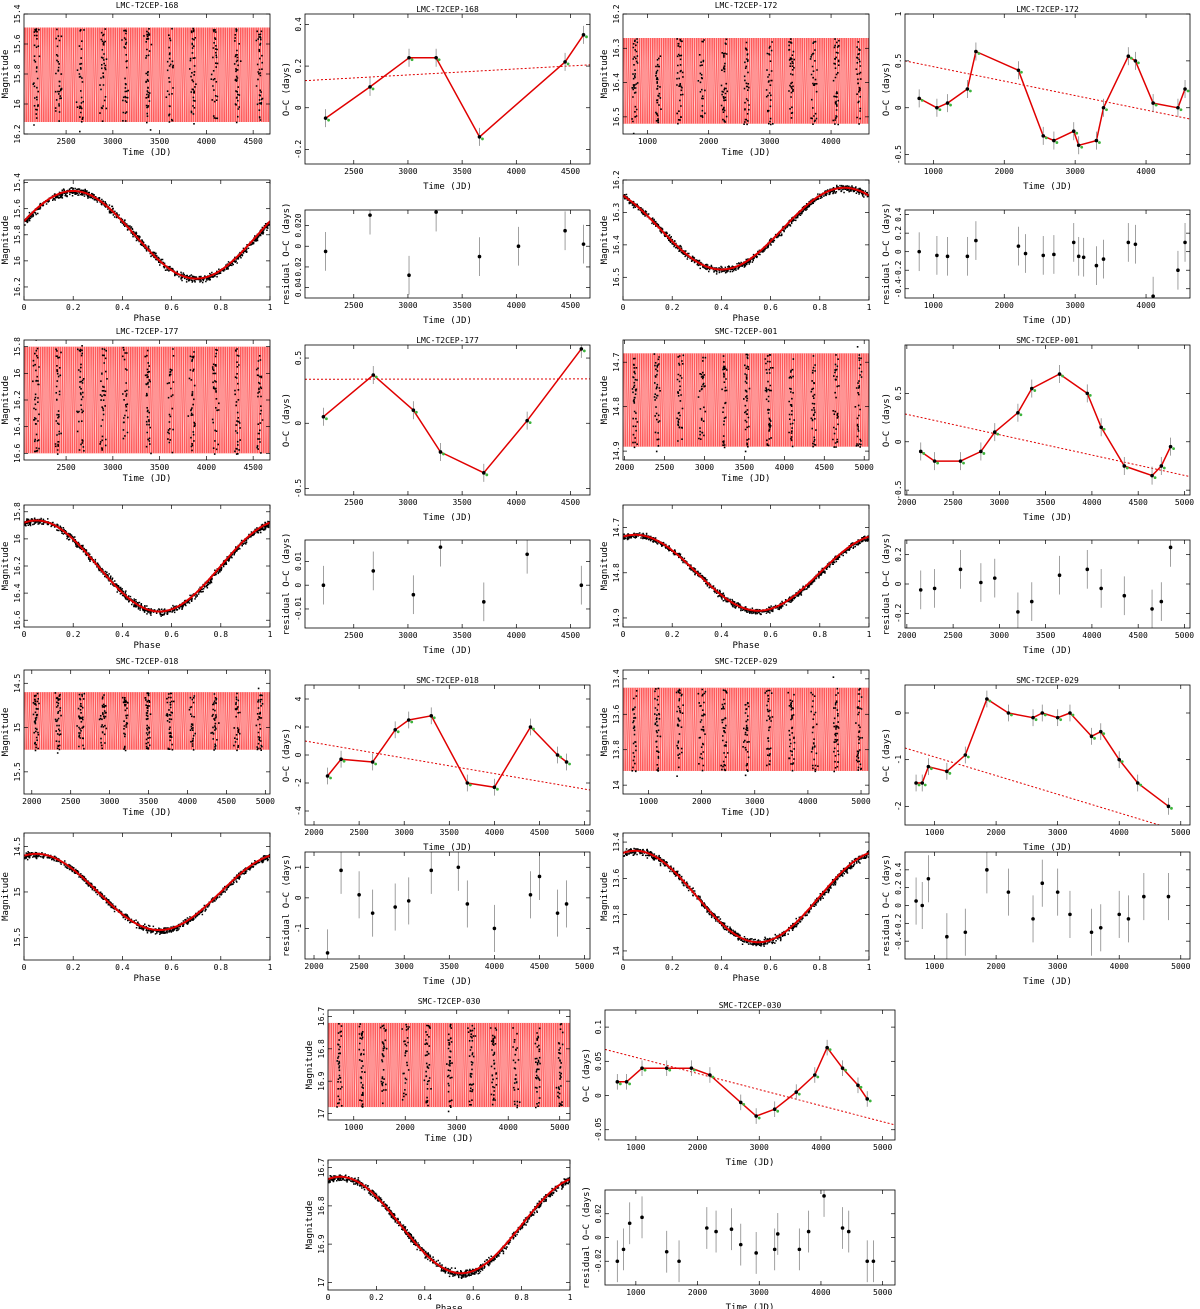 The width and height of the screenshot is (1200, 1309). Describe the element at coordinates (708, 141) in the screenshot. I see `x-tick-label: 2000` at that location.